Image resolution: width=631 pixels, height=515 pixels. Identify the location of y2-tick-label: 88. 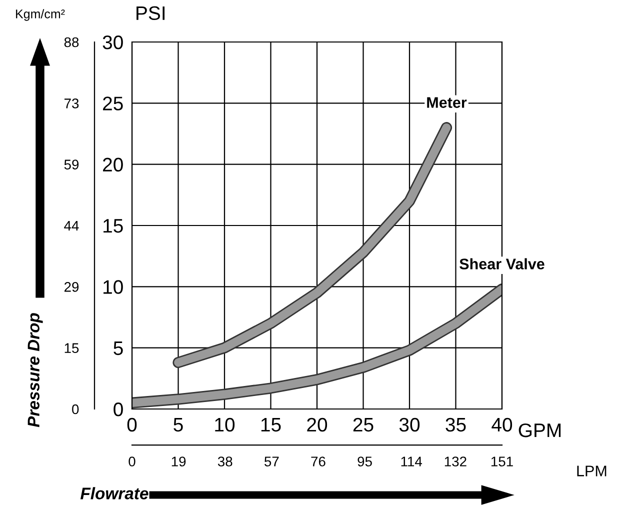
(71, 42).